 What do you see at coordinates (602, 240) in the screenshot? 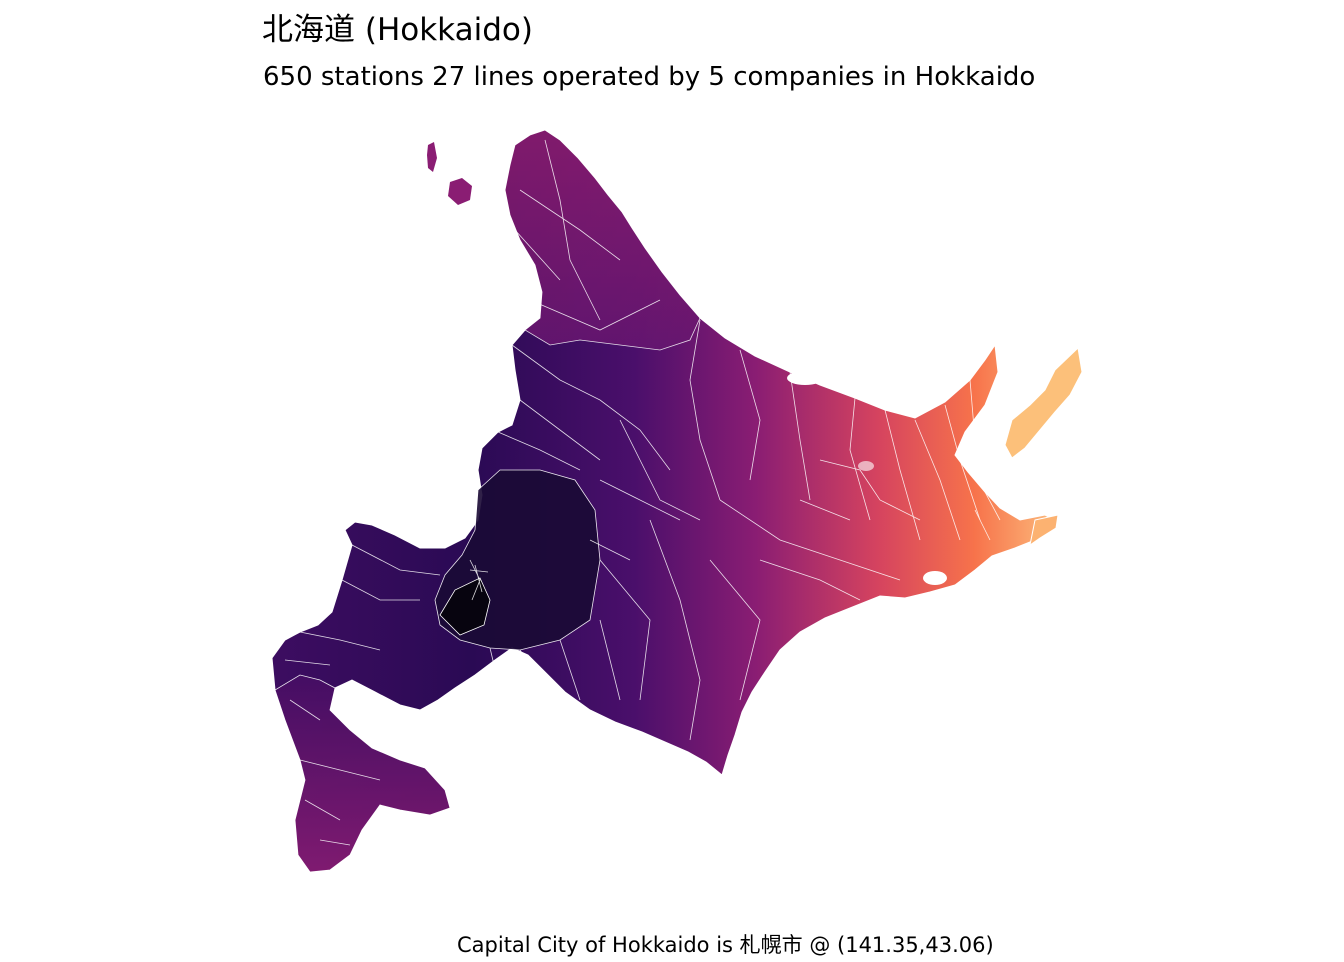
I see `north-region` at bounding box center [602, 240].